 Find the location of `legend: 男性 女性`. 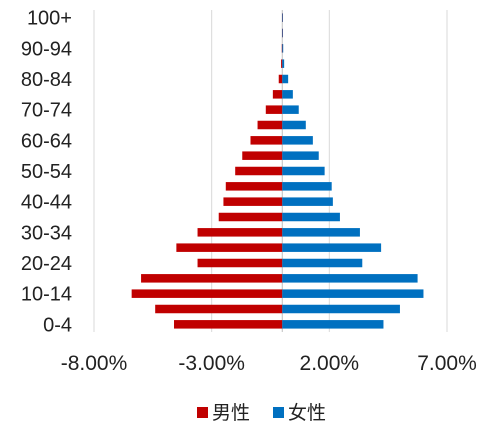

legend: 男性 女性 is located at coordinates (261, 413).